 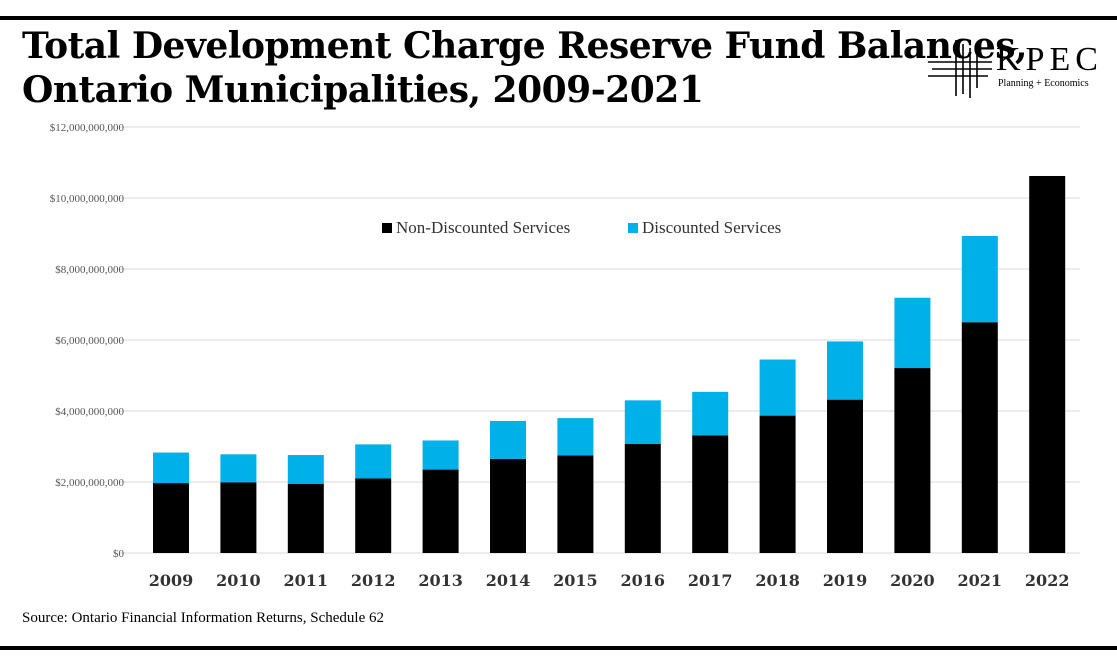 I want to click on y-tick-label: $12,000,000,000, so click(x=87, y=128).